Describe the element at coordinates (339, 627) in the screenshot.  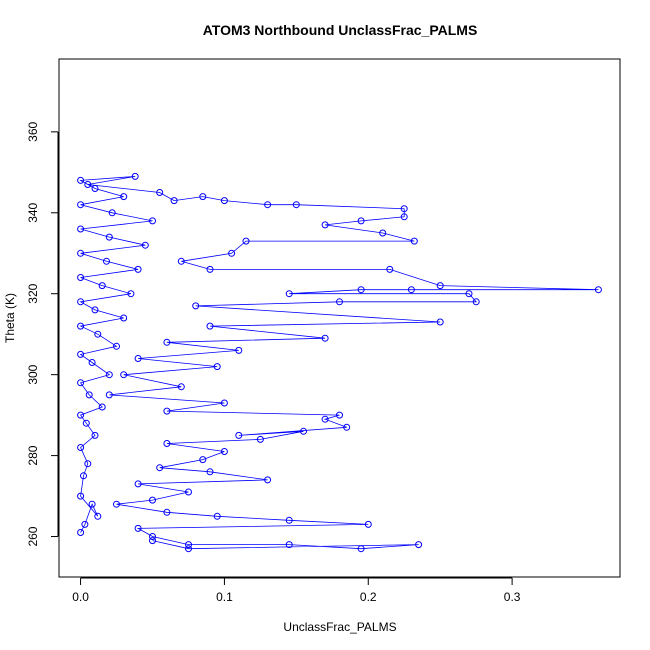
I see `x-axis-label: UnclassFrac_PALMS` at that location.